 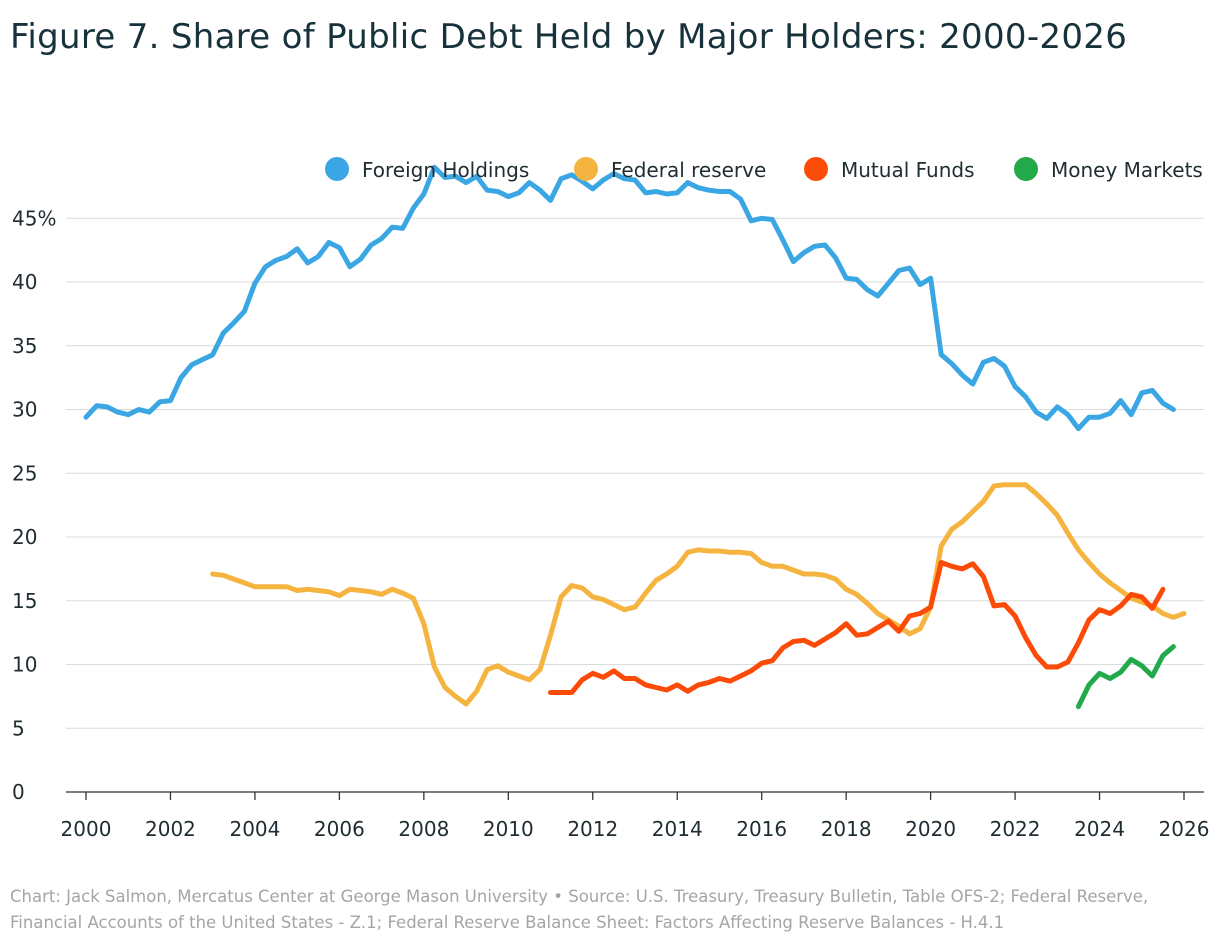 I want to click on x-tick-label: 2024, so click(x=1099, y=829).